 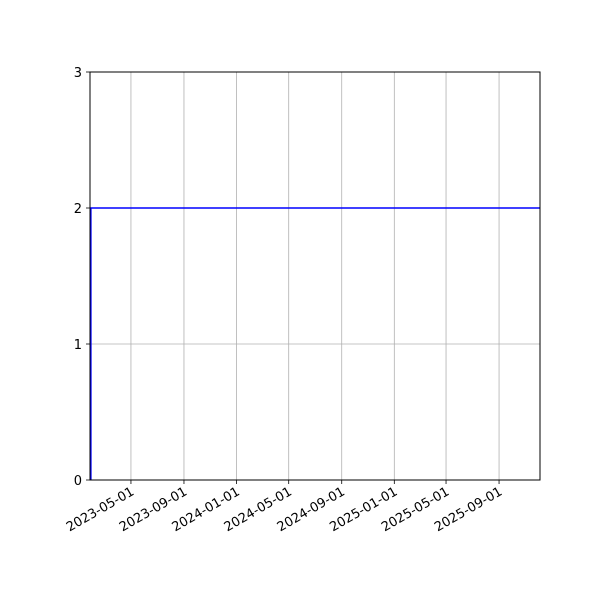 What do you see at coordinates (78, 73) in the screenshot?
I see `y-tick-label: 3` at bounding box center [78, 73].